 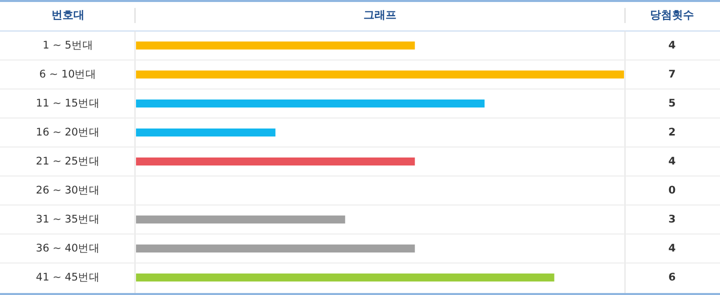 What do you see at coordinates (672, 15) in the screenshot?
I see `y2-axis-title: 당첨횟수` at bounding box center [672, 15].